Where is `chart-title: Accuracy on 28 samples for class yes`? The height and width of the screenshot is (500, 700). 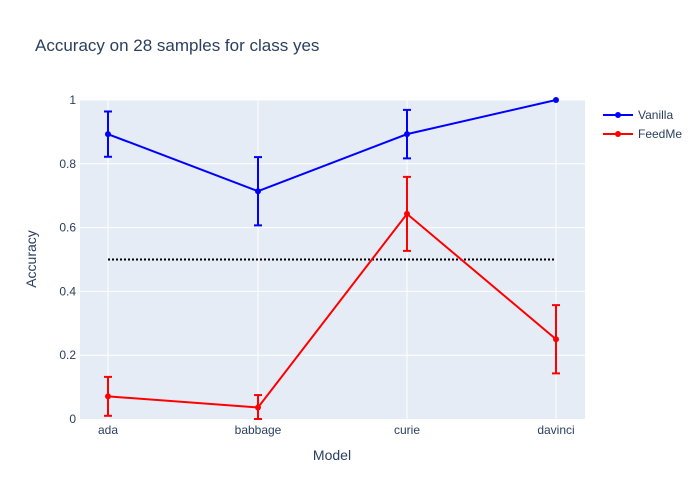 chart-title: Accuracy on 28 samples for class yes is located at coordinates (177, 45).